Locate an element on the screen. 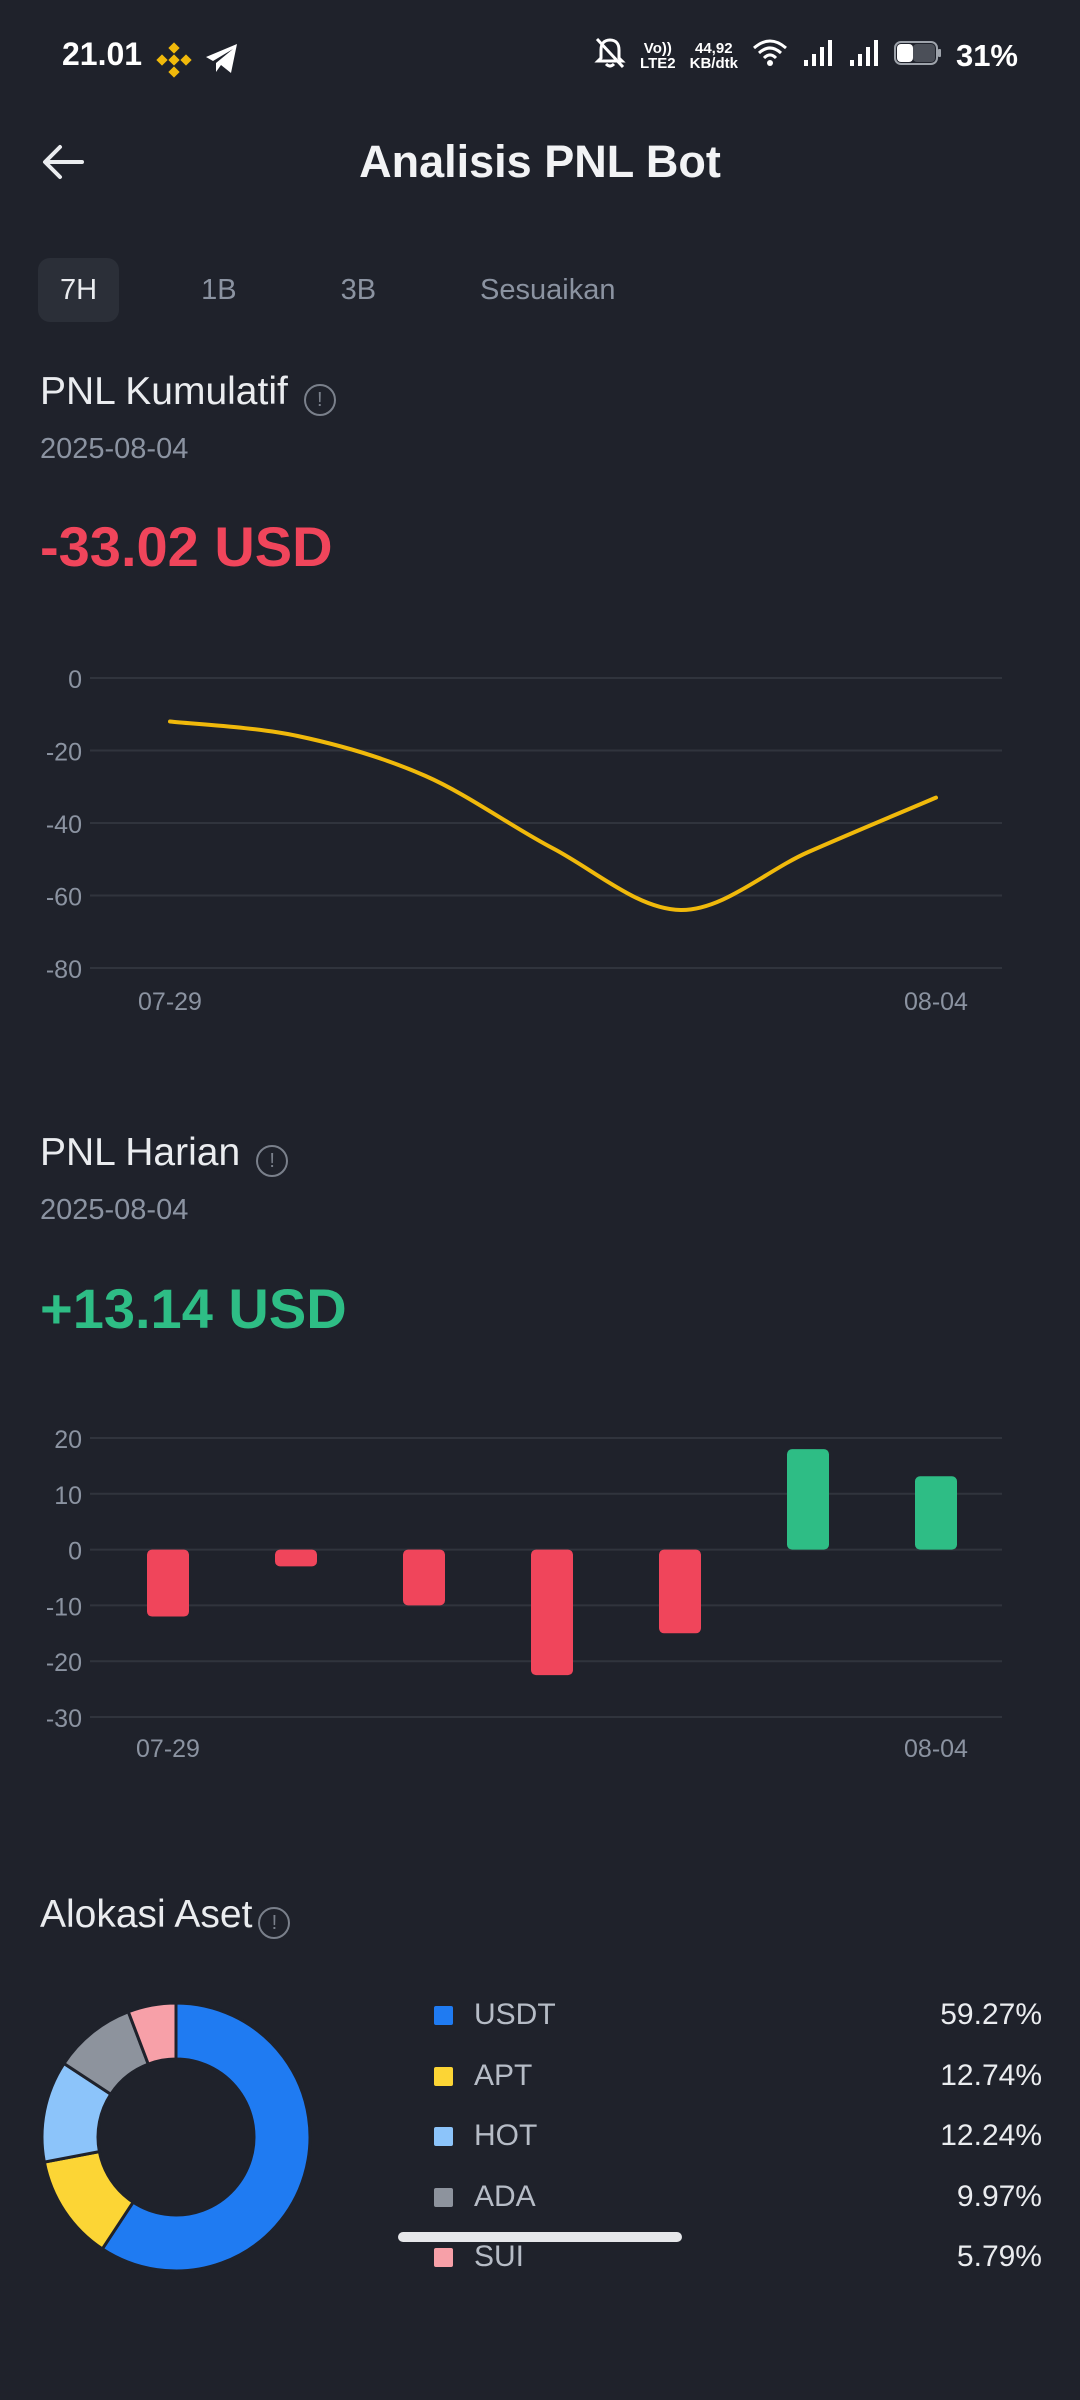 This screenshot has width=1080, height=2400. legend-name: USDT is located at coordinates (515, 2014).